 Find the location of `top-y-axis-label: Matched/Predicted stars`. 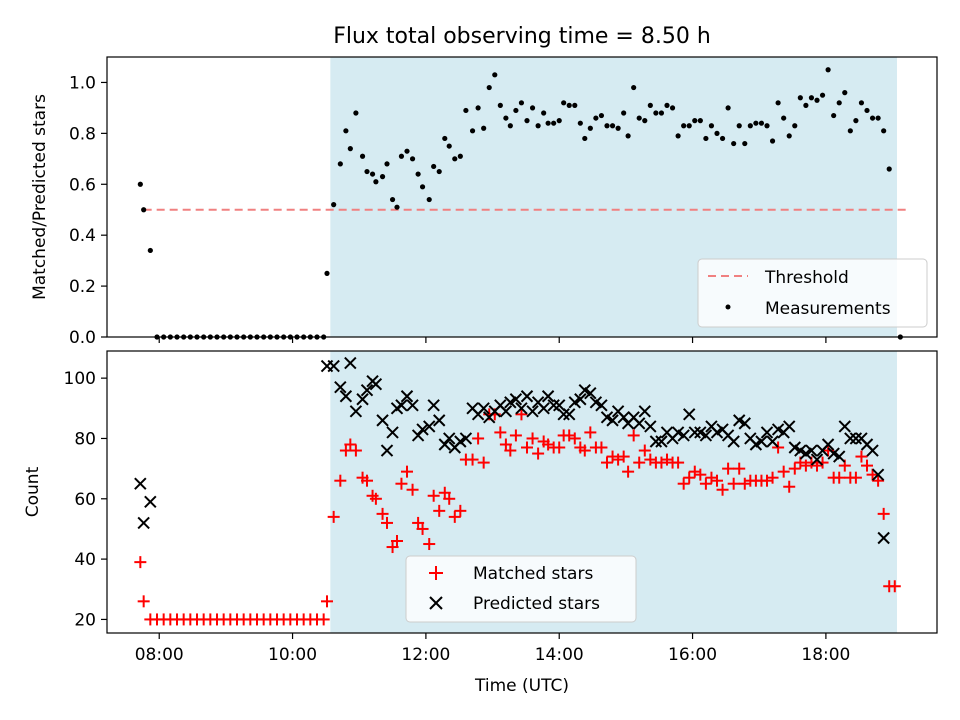

top-y-axis-label: Matched/Predicted stars is located at coordinates (40, 197).